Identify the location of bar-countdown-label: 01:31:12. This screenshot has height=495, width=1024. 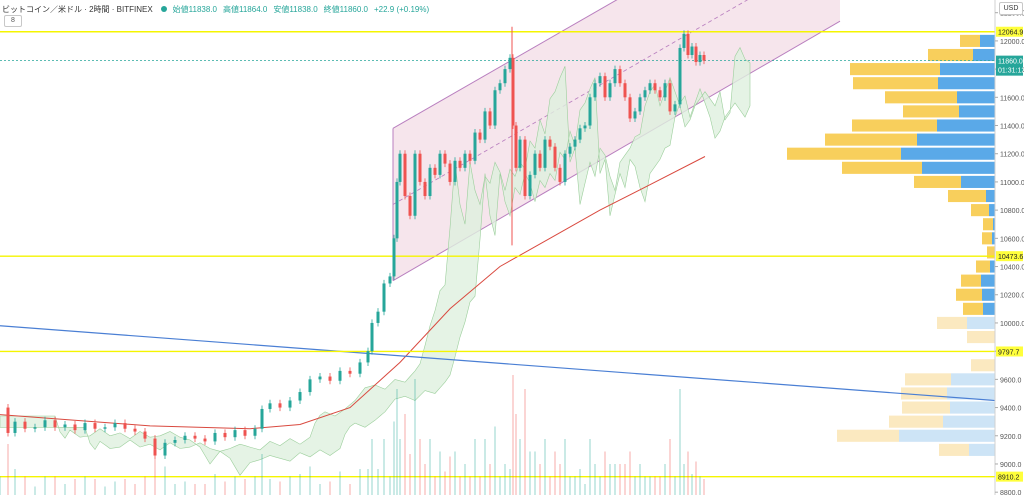
(1011, 71).